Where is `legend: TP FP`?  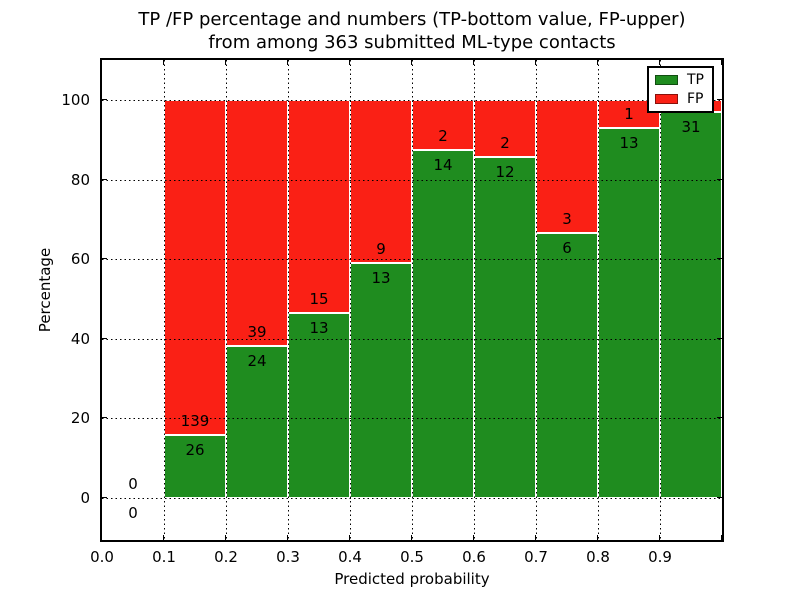
legend: TP FP is located at coordinates (680, 89).